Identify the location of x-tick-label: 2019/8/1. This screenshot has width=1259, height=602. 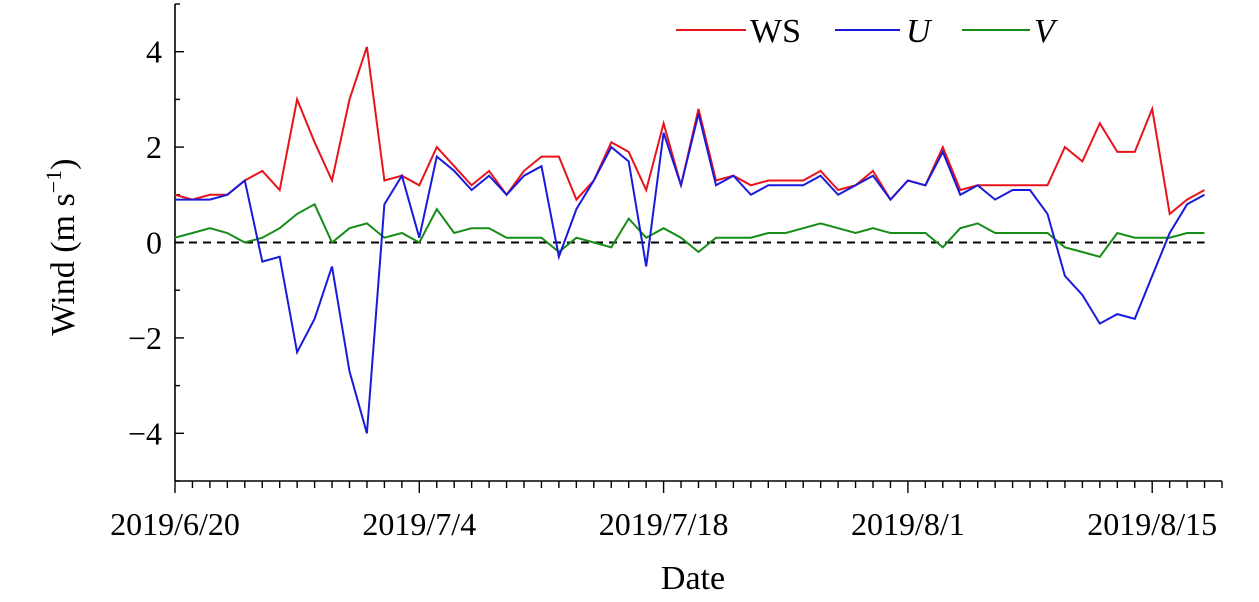
(908, 524).